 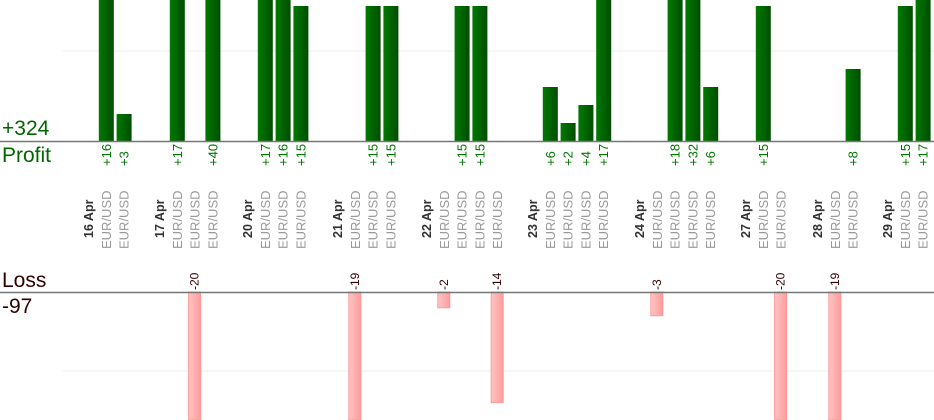 What do you see at coordinates (746, 218) in the screenshot?
I see `date-label: 27 Apr` at bounding box center [746, 218].